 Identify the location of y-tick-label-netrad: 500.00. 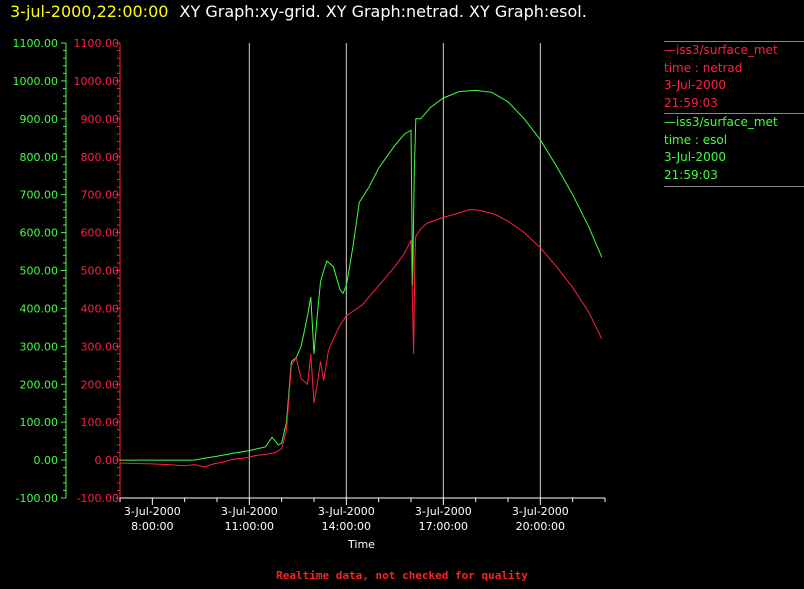
(100, 271).